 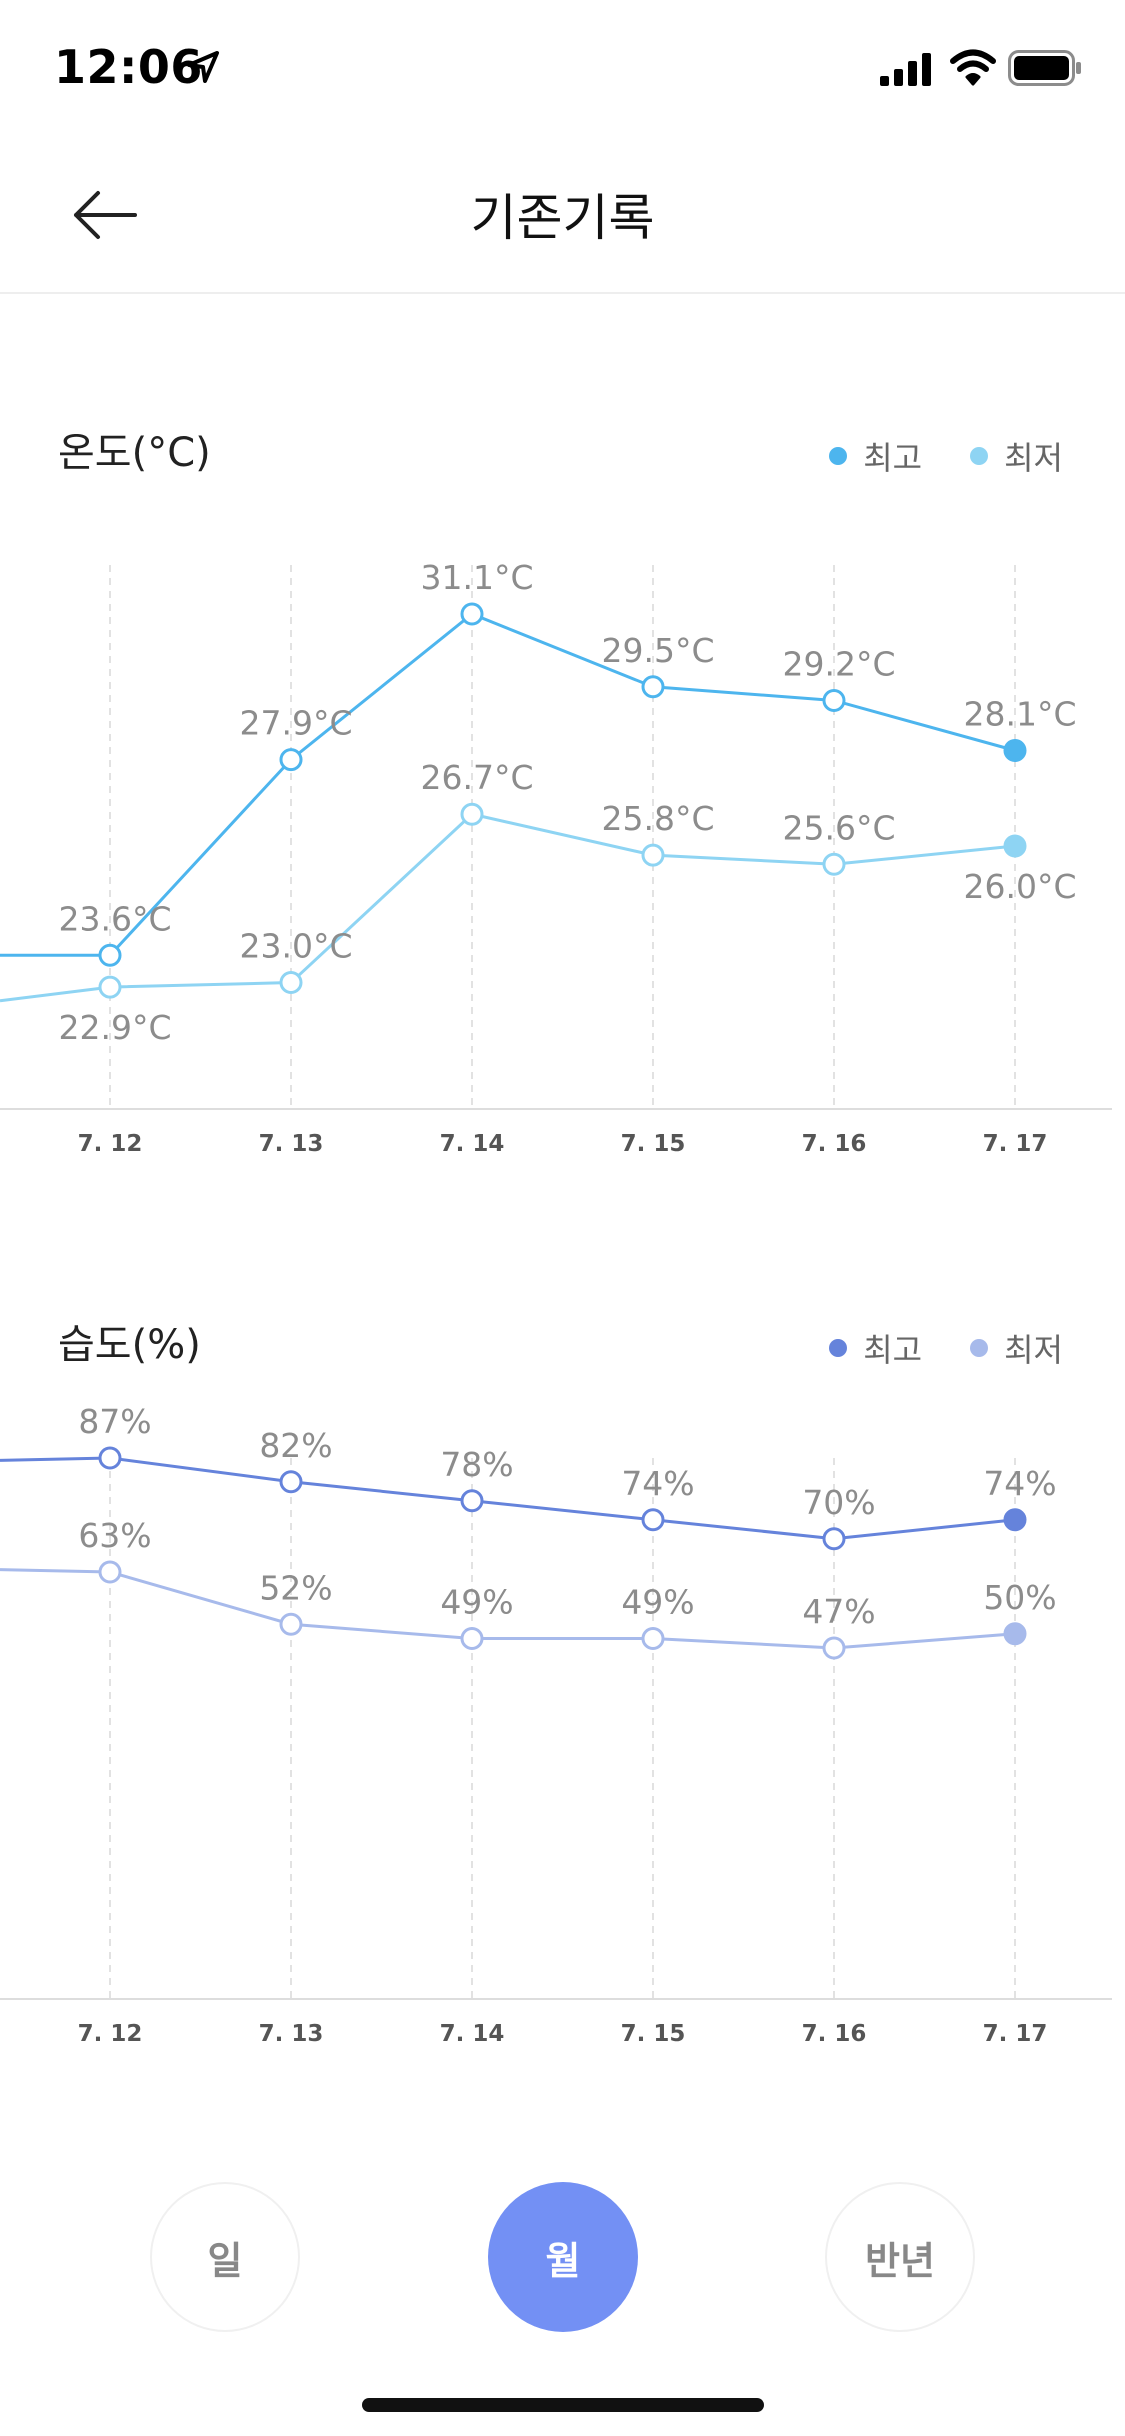 I want to click on page-title: 기존기록, so click(x=562, y=218).